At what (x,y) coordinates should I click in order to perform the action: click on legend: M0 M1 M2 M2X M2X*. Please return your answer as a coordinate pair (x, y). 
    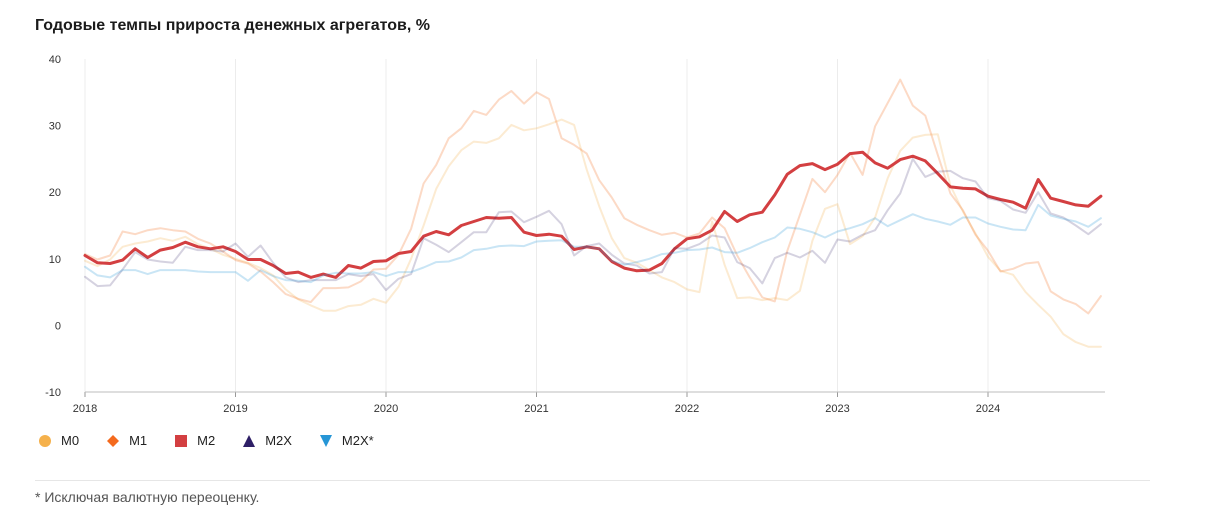
    Looking at the image, I should click on (219, 440).